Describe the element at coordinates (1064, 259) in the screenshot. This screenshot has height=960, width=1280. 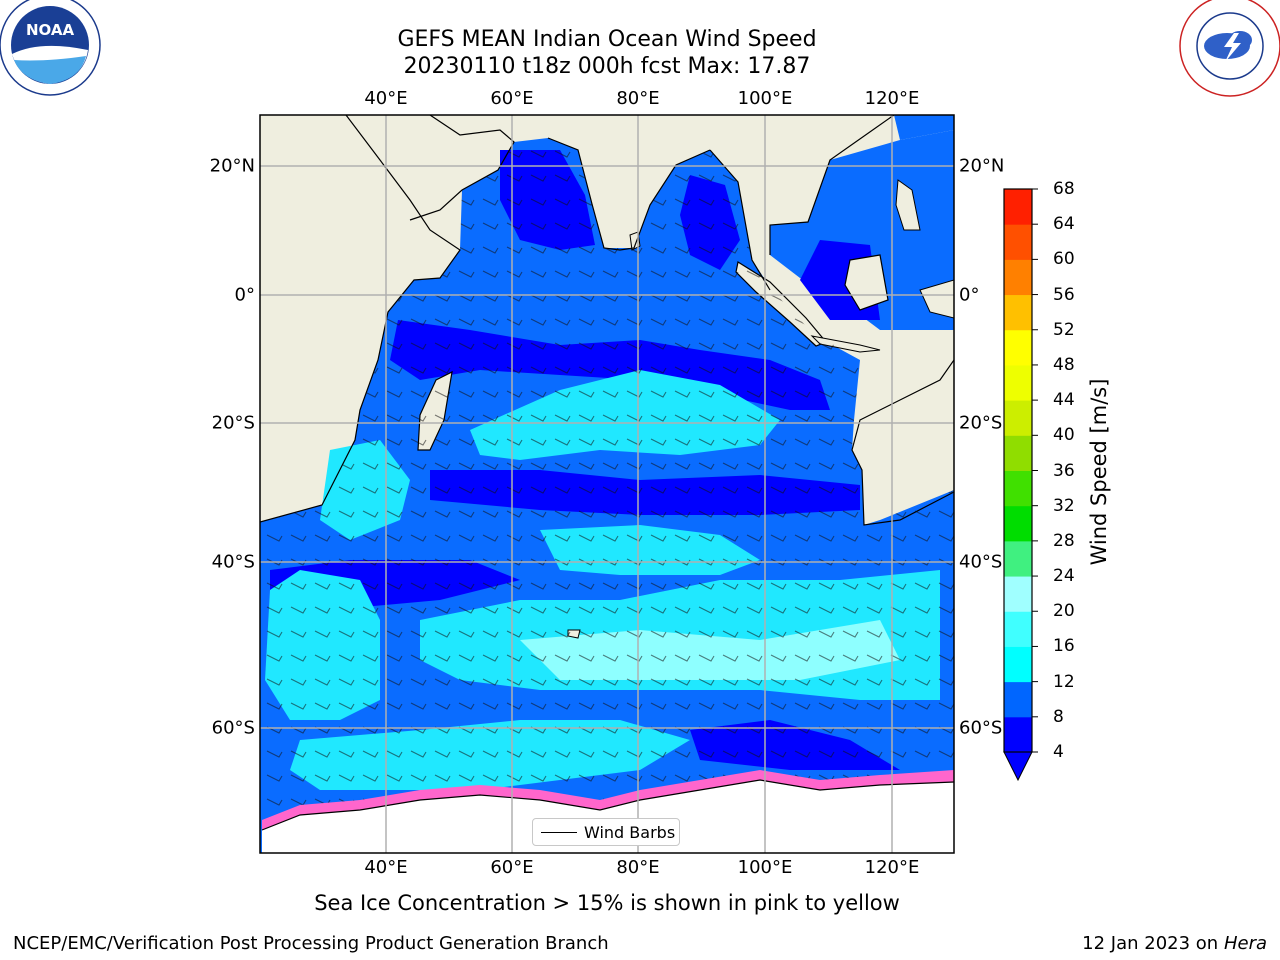
I see `colorbar-tick-label: 60` at that location.